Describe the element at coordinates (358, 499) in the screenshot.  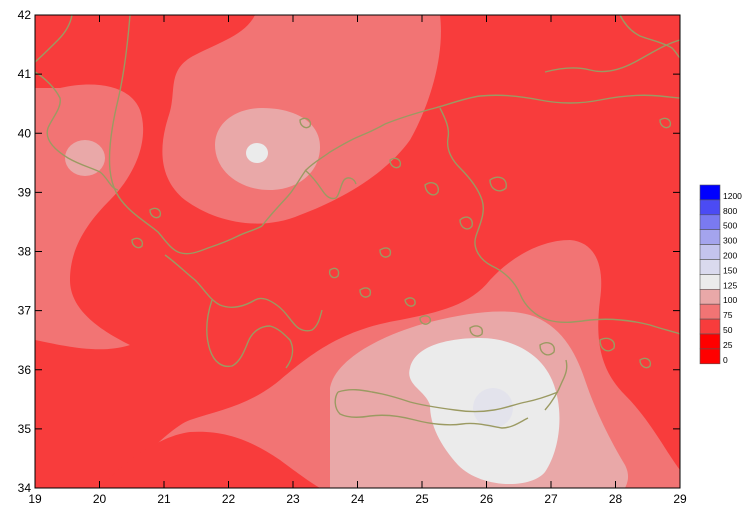
I see `x-tick-label: 24` at that location.